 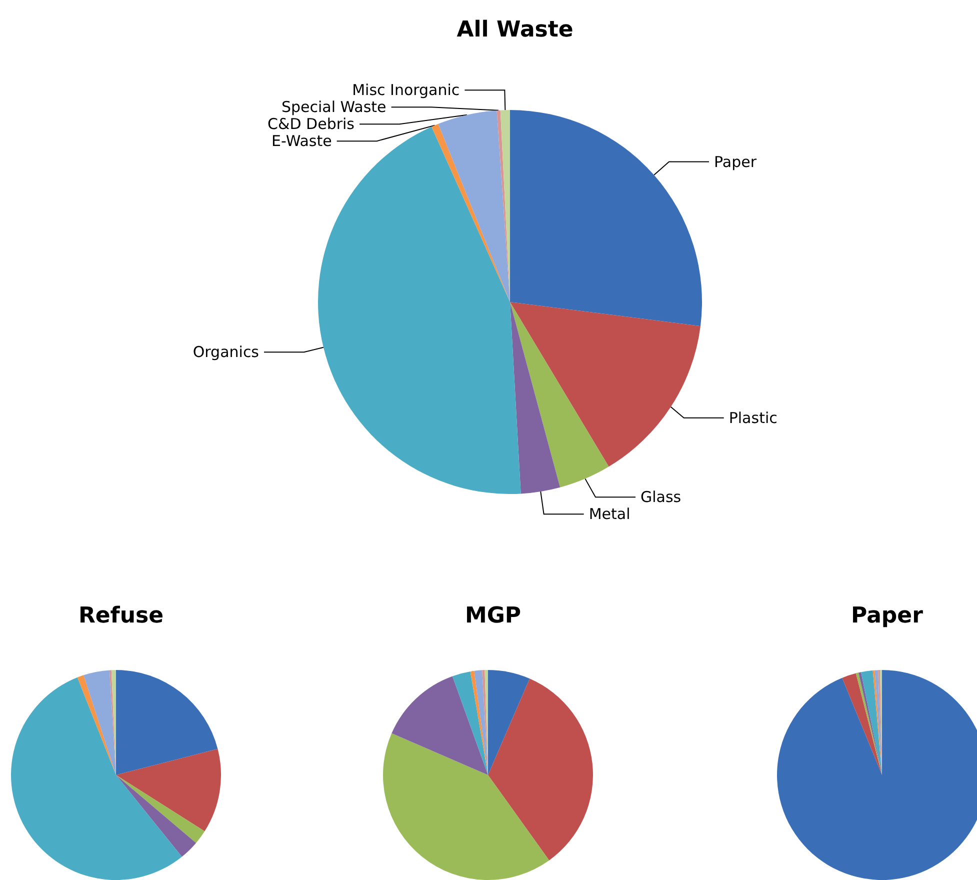 I want to click on slice-label: Metal, so click(x=609, y=514).